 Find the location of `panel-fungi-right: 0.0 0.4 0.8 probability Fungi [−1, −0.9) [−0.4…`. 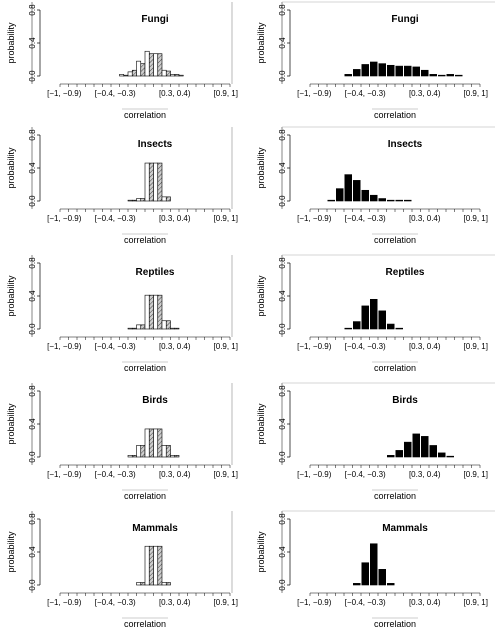

panel-fungi-right: 0.0 0.4 0.8 probability Fungi [−1, −0.9) [−0.4… is located at coordinates (375, 60).